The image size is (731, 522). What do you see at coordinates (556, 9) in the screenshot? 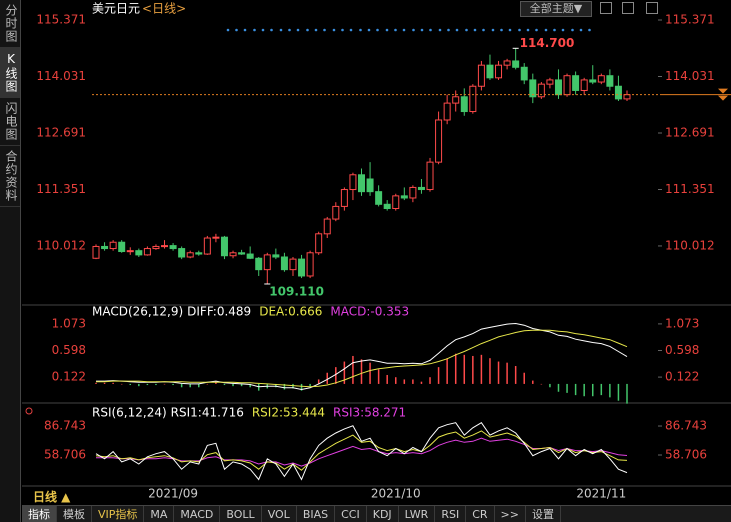
I see `theme-dropdown: 全部主题▼` at bounding box center [556, 9].